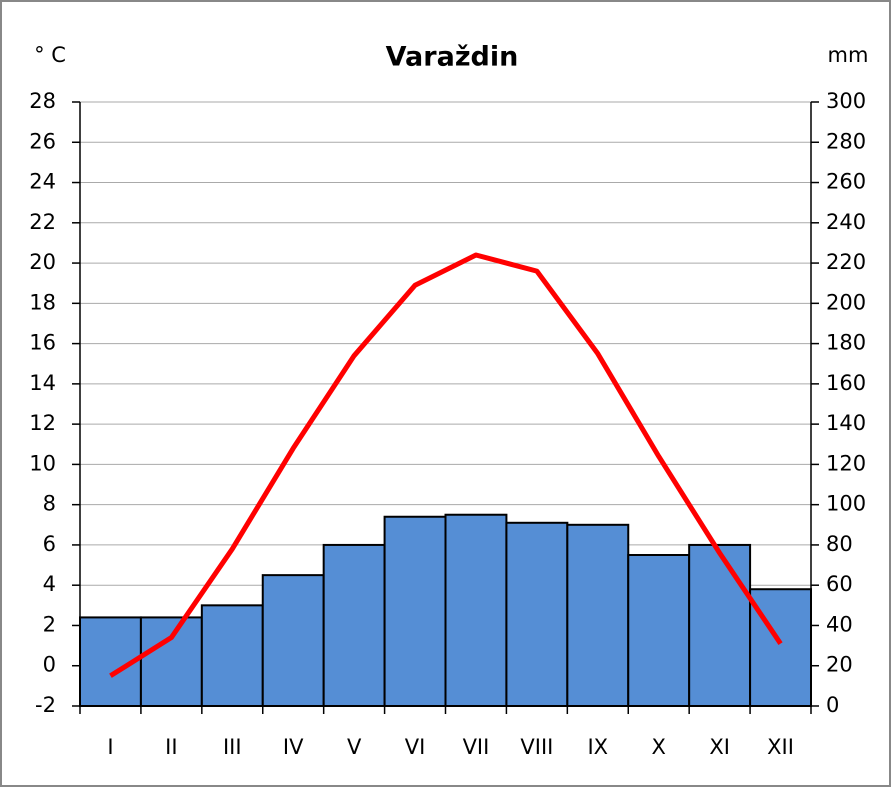 This screenshot has height=787, width=891. I want to click on y-tick-label: 18, so click(42, 302).